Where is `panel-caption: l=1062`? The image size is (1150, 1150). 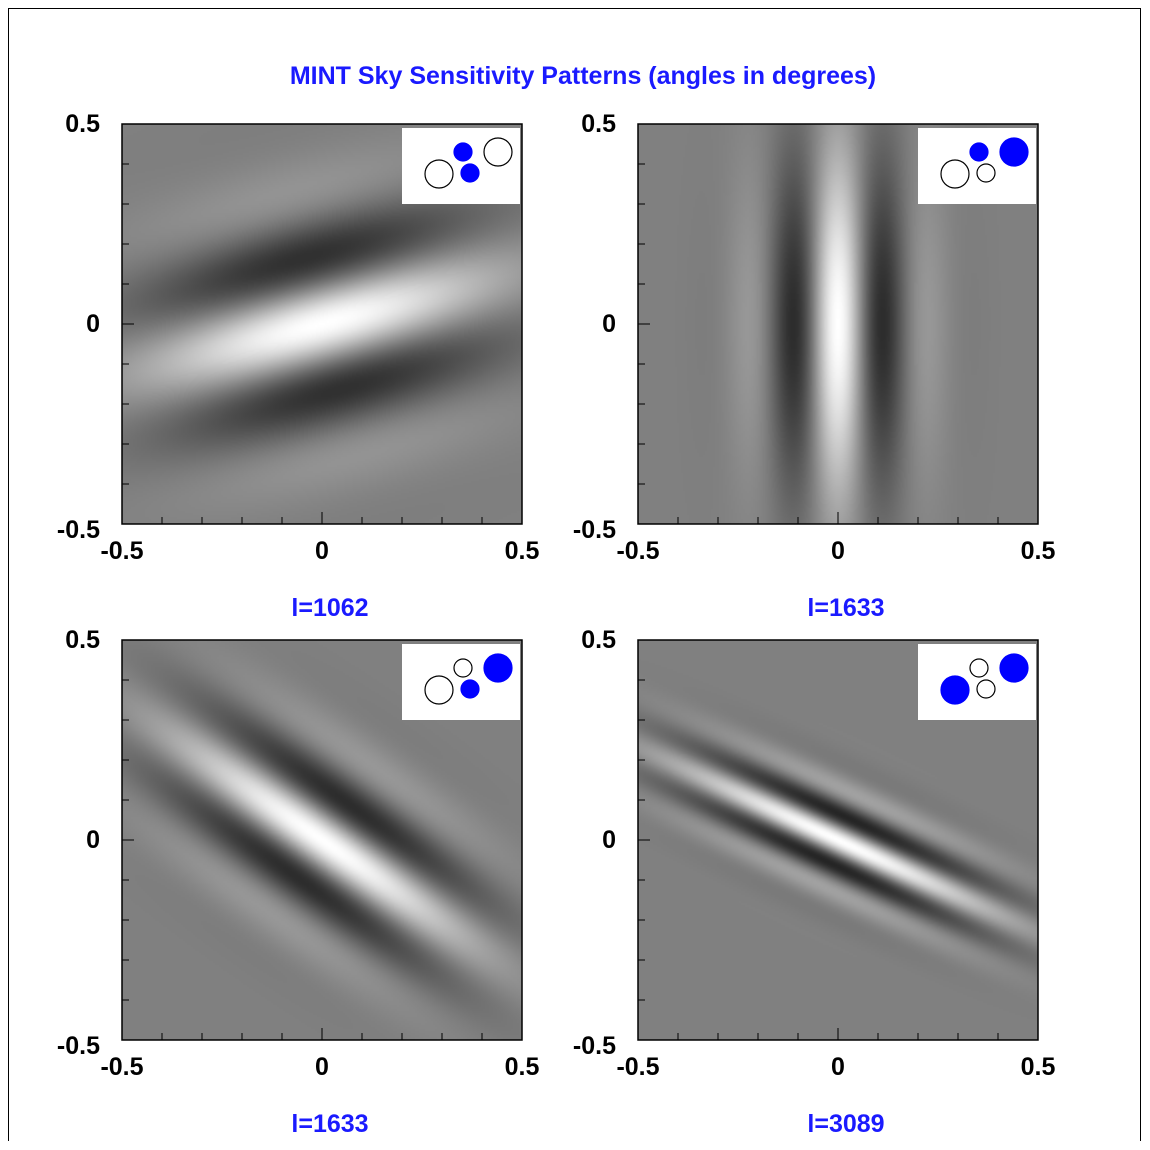 panel-caption: l=1062 is located at coordinates (329, 608).